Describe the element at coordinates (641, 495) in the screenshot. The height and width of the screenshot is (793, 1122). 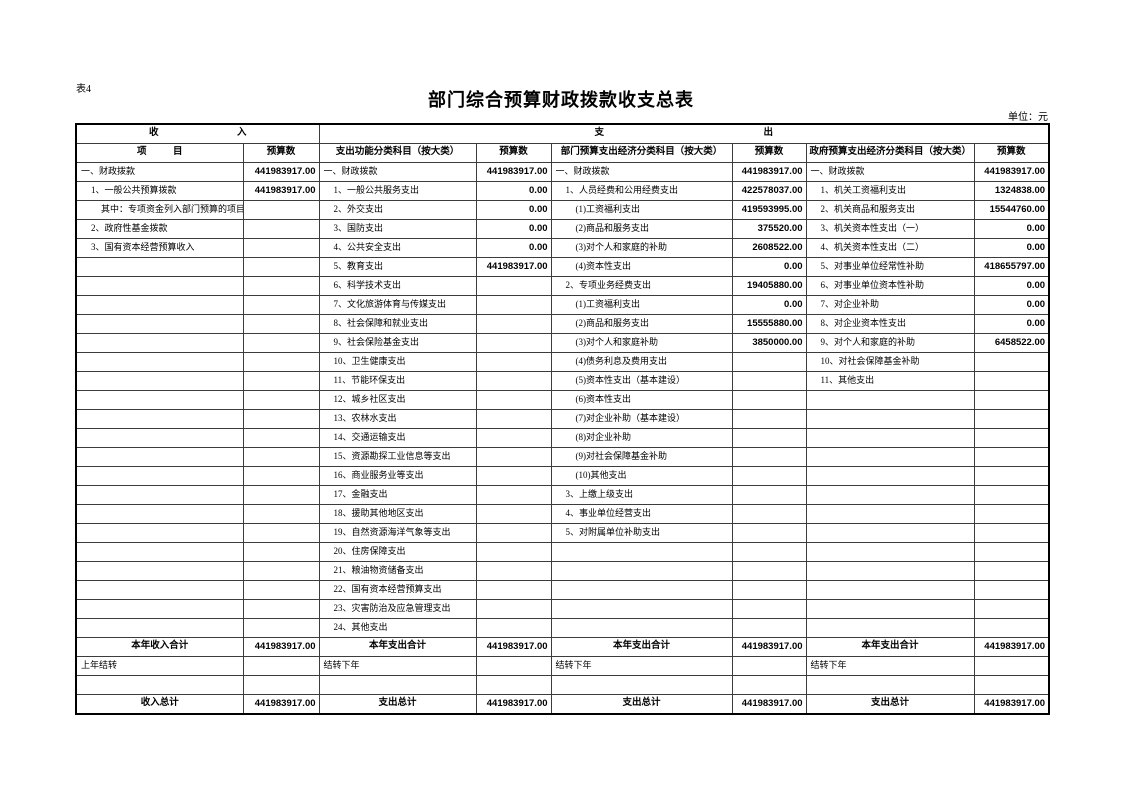
I see `item-cell: 3、上缴上级支出` at that location.